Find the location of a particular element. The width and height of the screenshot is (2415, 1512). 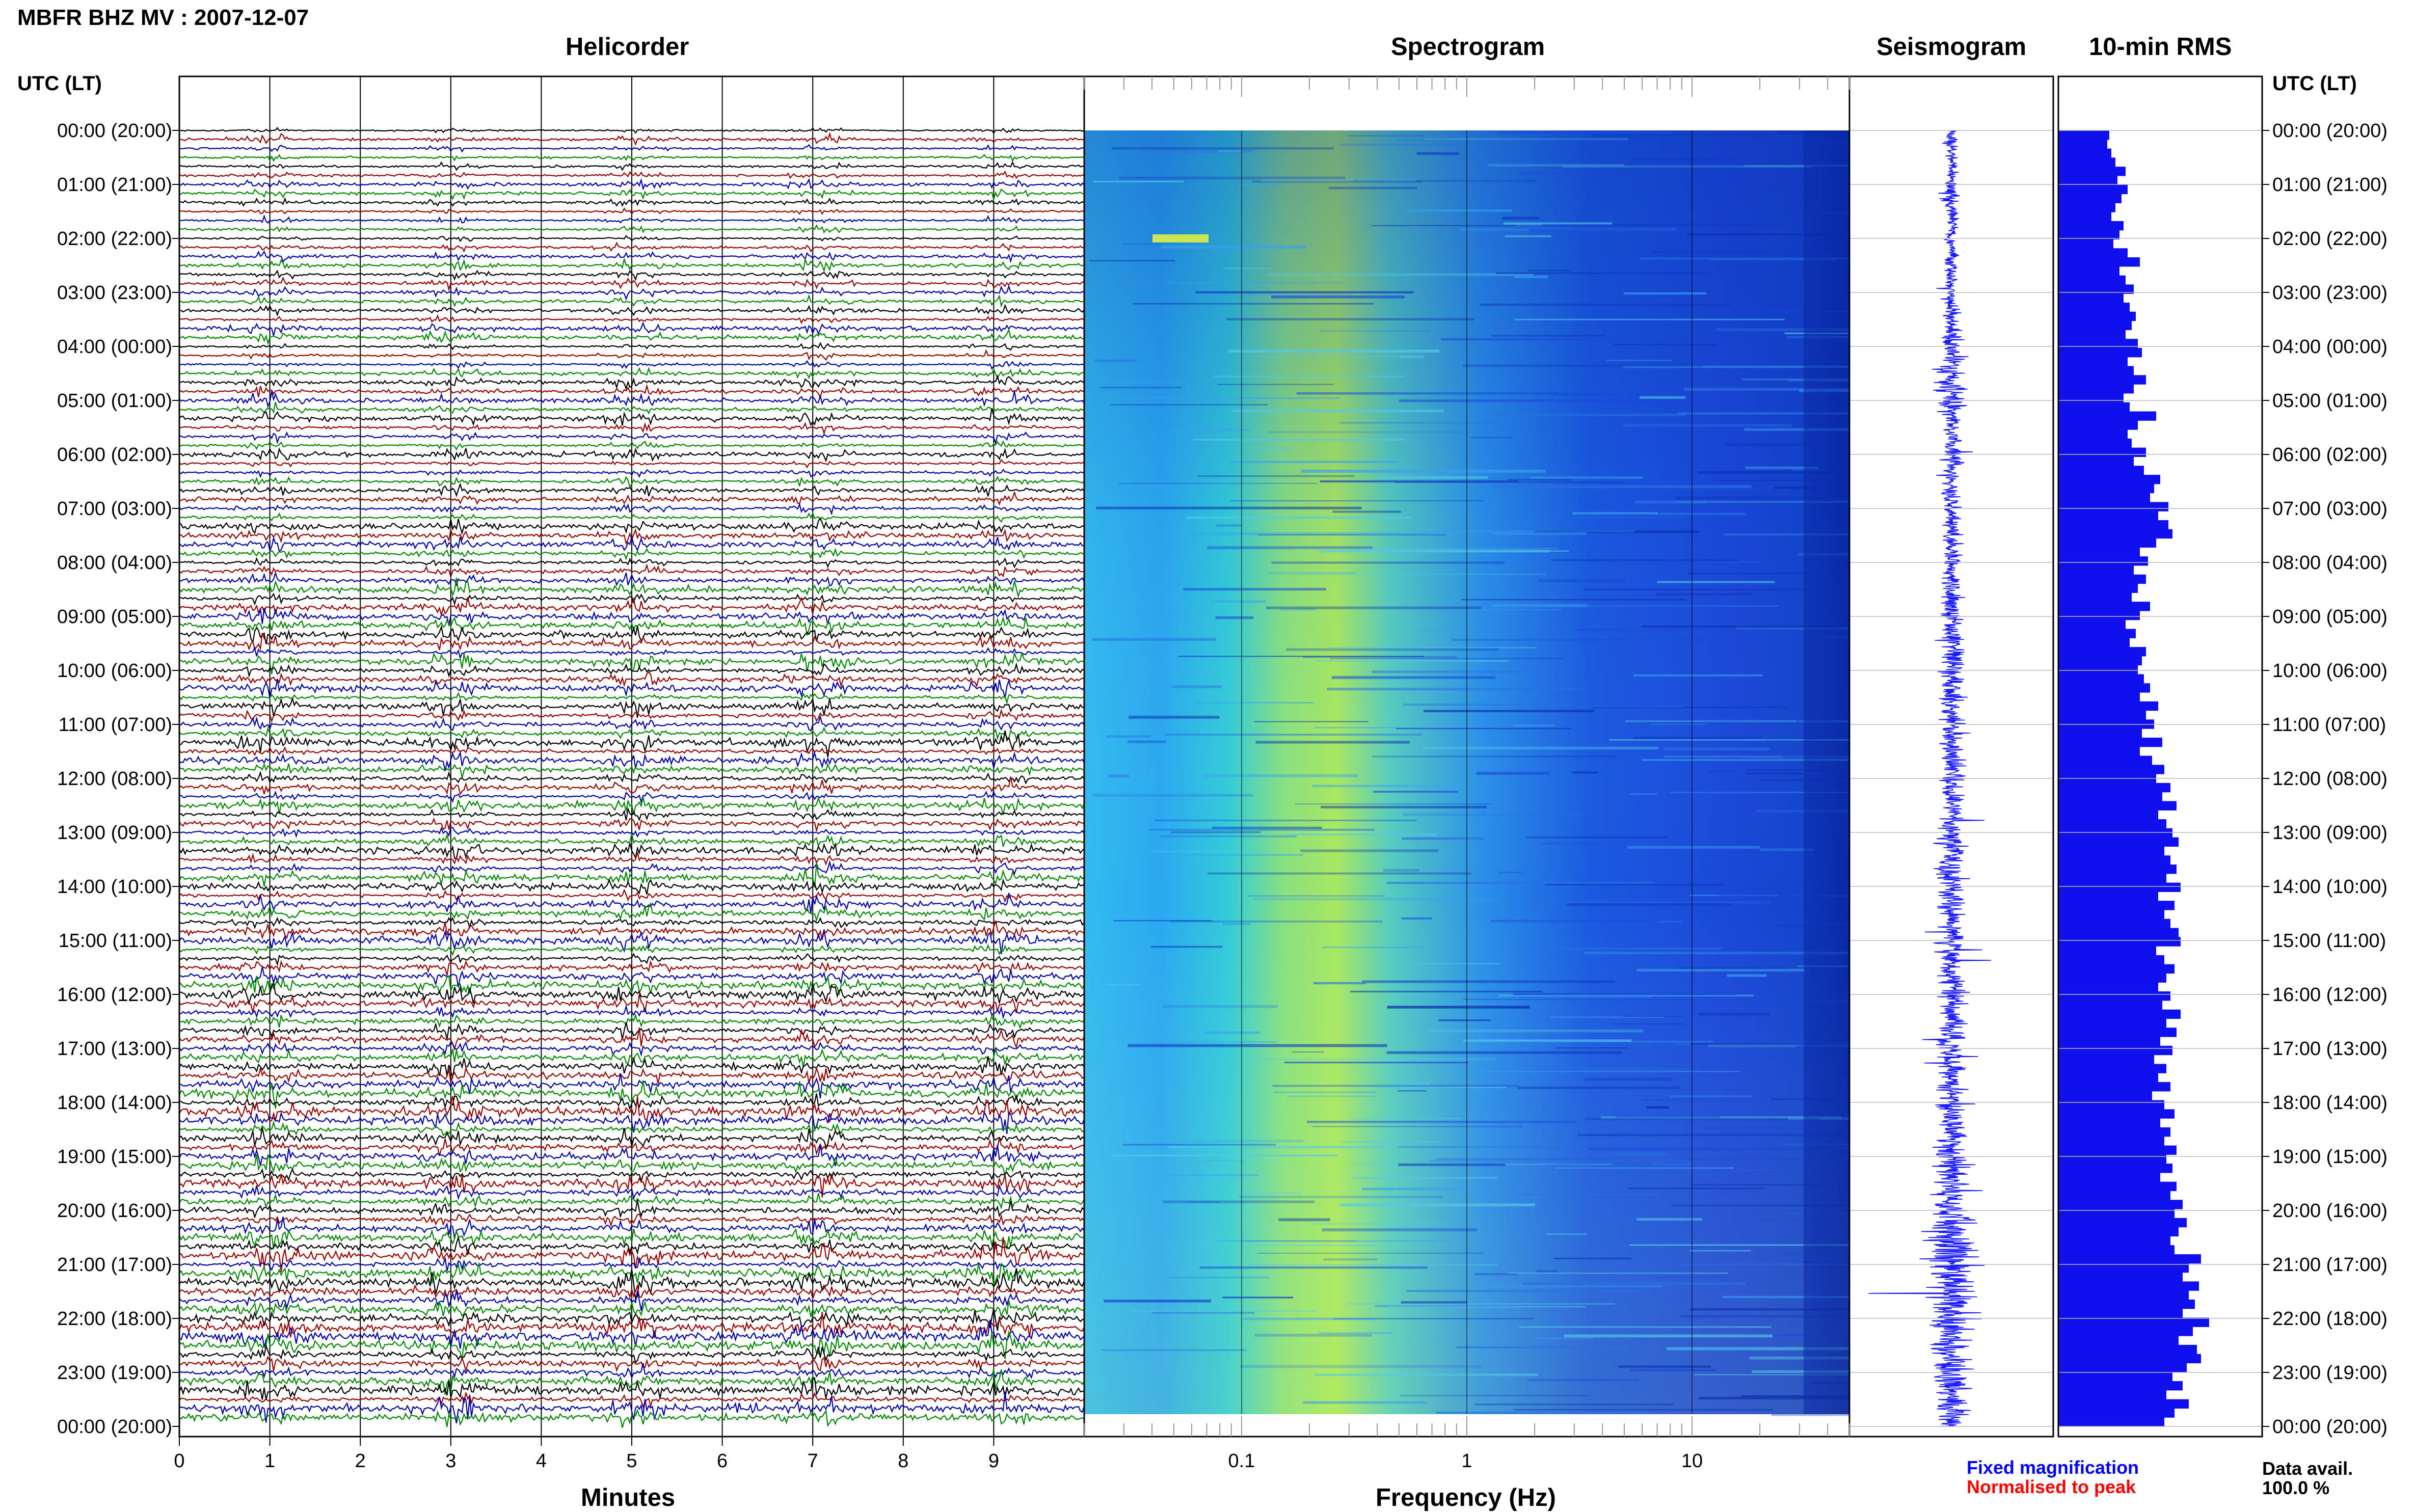

seismogram-frame is located at coordinates (1951, 756).